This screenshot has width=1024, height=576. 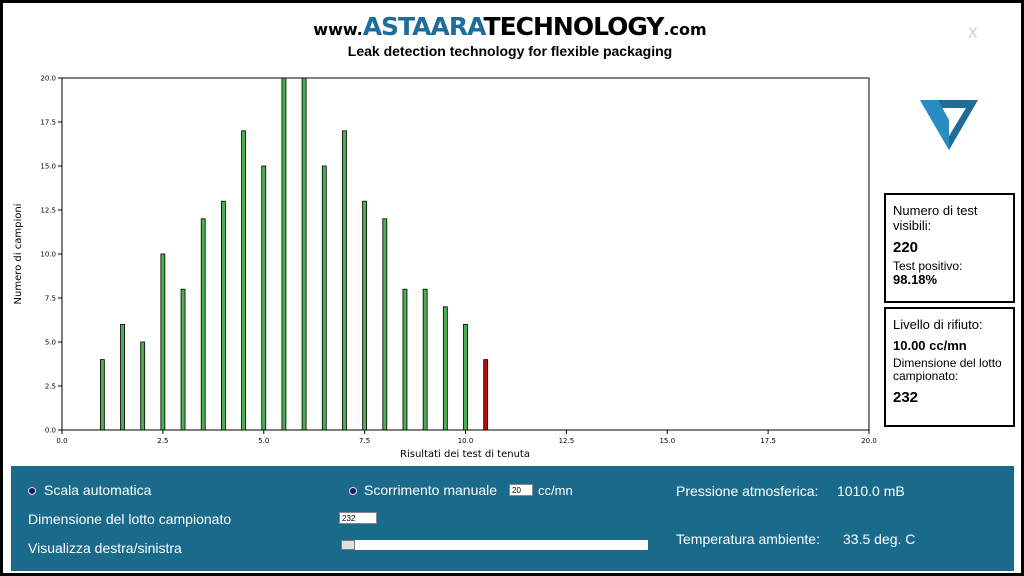 What do you see at coordinates (48, 123) in the screenshot?
I see `y-tick-label: 17.5` at bounding box center [48, 123].